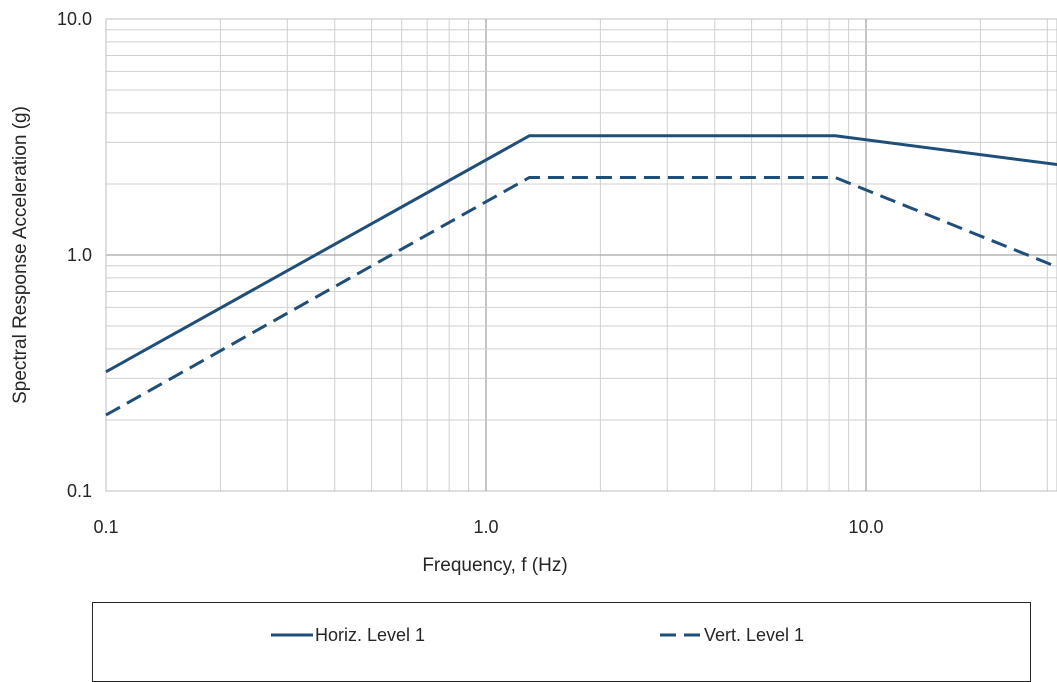 The image size is (1057, 682). I want to click on legend-item-horiz: Horiz. Level 1, so click(348, 635).